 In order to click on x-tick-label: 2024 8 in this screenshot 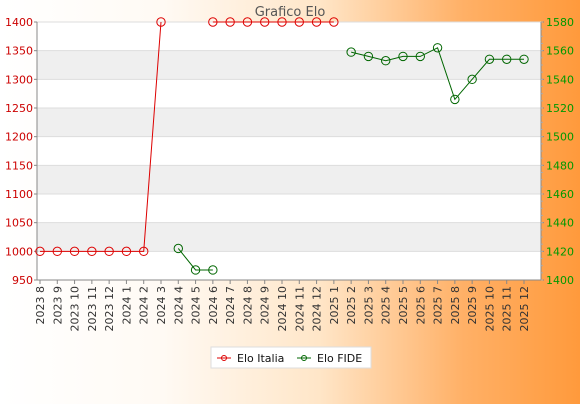, I will do `click(247, 305)`.